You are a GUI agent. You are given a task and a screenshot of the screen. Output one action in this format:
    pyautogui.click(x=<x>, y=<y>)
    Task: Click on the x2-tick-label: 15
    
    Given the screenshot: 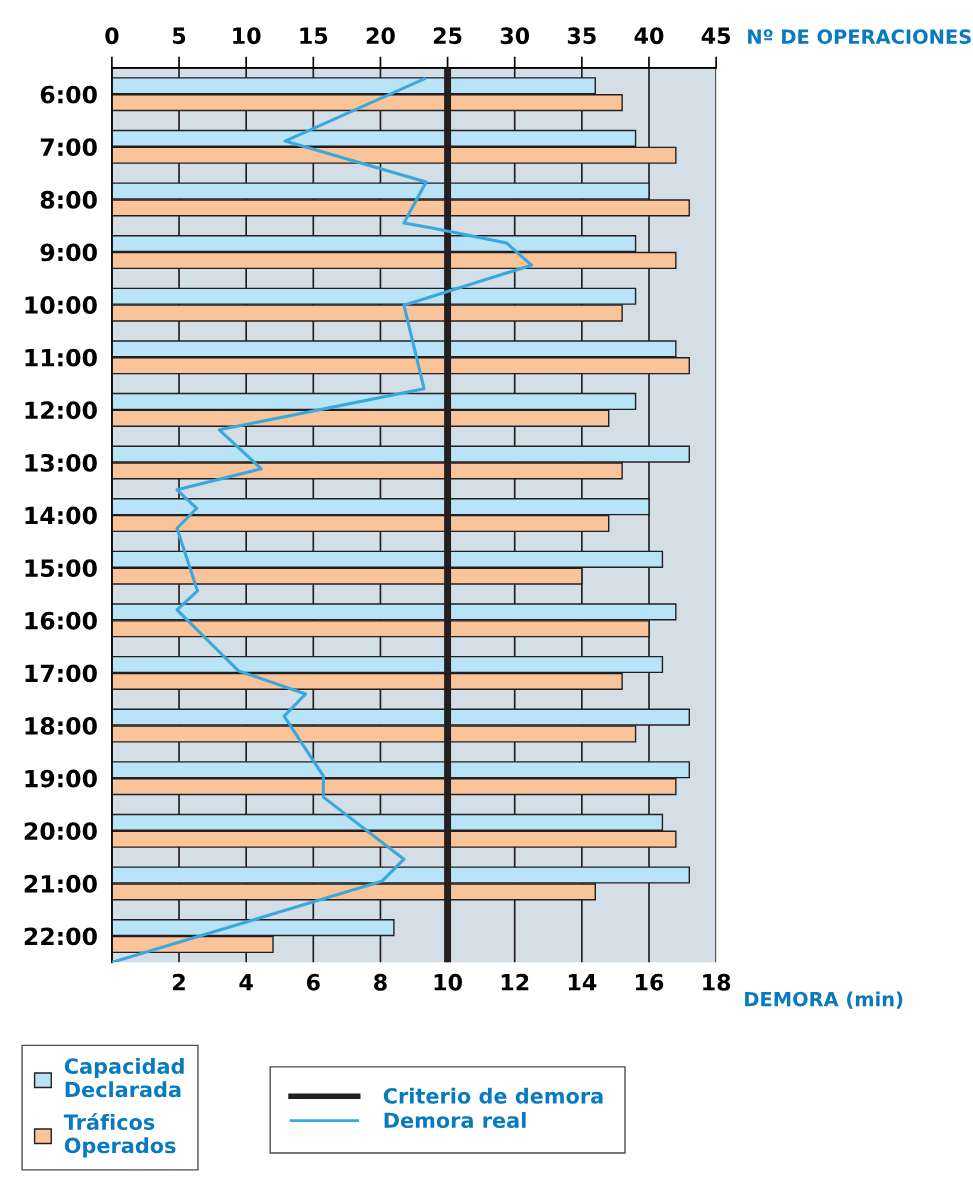 What is the action you would take?
    pyautogui.click(x=314, y=36)
    